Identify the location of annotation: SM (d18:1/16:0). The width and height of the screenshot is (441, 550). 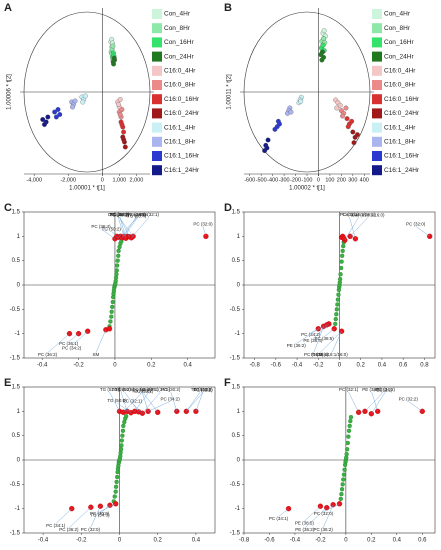
(331, 354).